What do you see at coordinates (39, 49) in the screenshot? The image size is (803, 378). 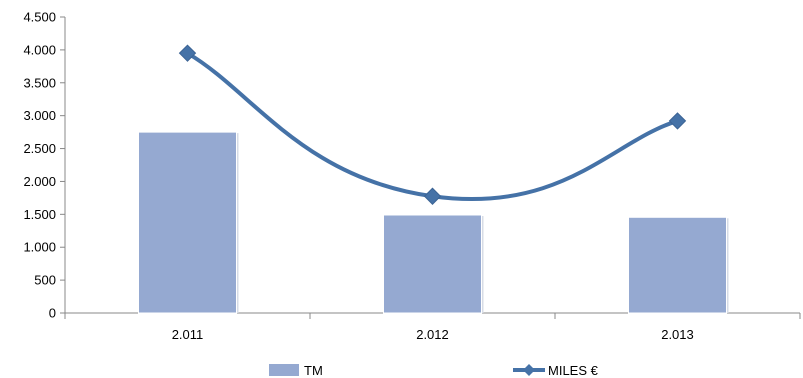 I see `y-tick-label: 4.000` at bounding box center [39, 49].